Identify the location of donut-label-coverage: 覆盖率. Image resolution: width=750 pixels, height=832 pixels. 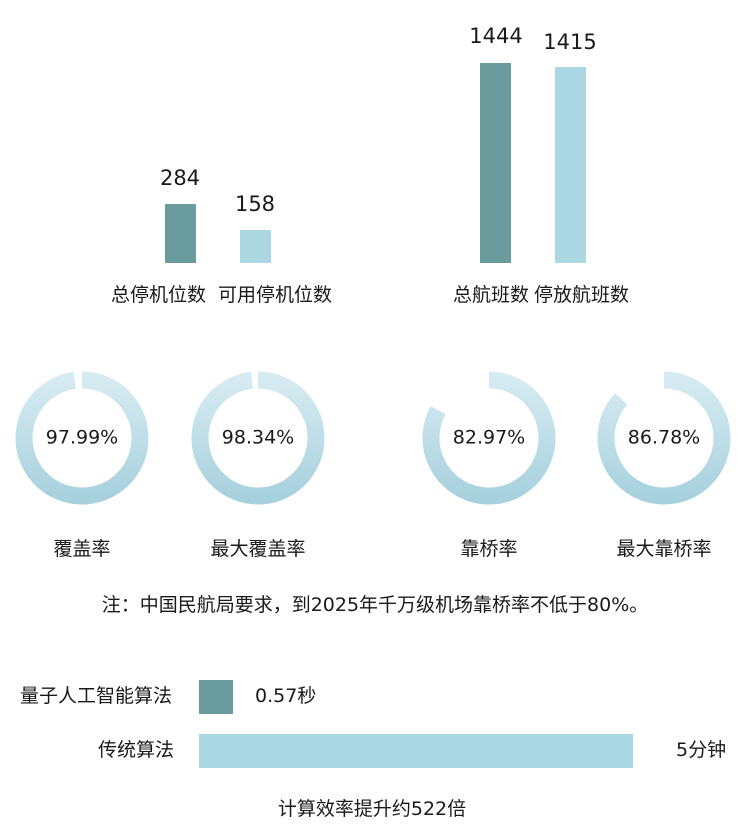
(82, 549).